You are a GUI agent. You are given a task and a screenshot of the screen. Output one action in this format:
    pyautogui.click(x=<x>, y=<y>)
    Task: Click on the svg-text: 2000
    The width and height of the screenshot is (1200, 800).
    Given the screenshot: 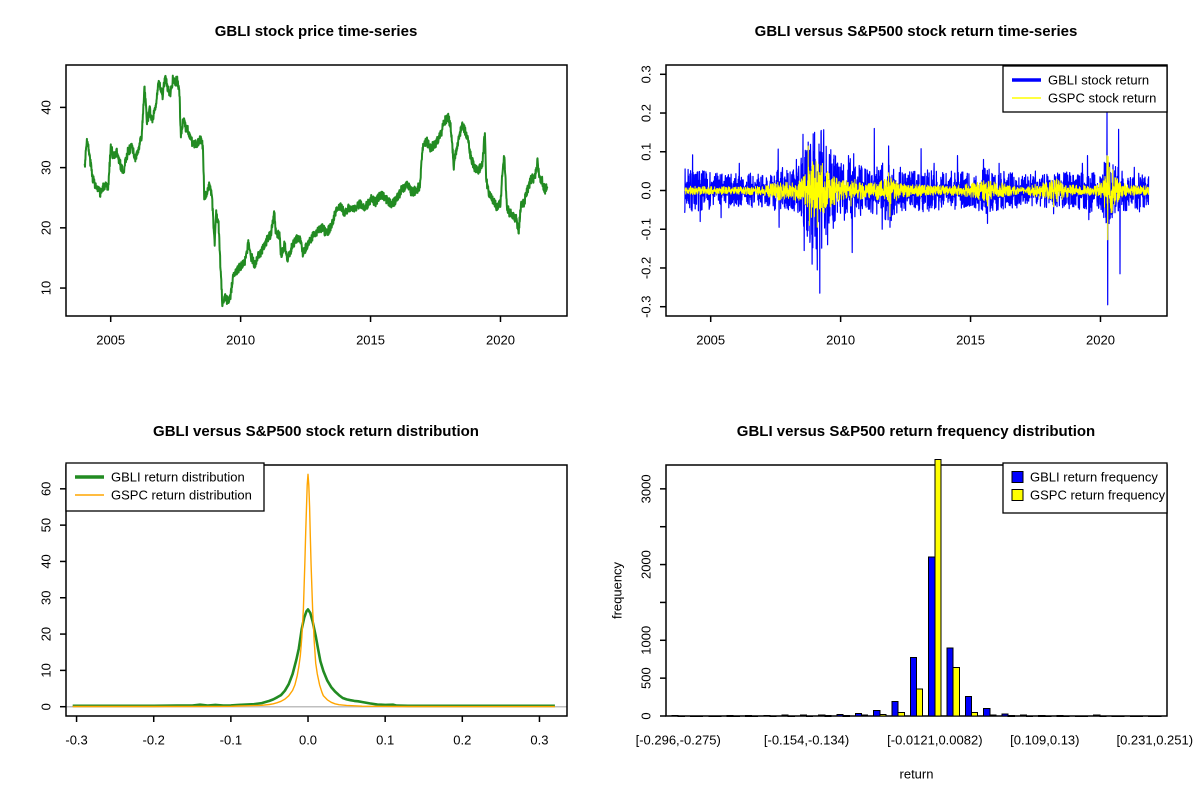 What is the action you would take?
    pyautogui.click(x=646, y=564)
    